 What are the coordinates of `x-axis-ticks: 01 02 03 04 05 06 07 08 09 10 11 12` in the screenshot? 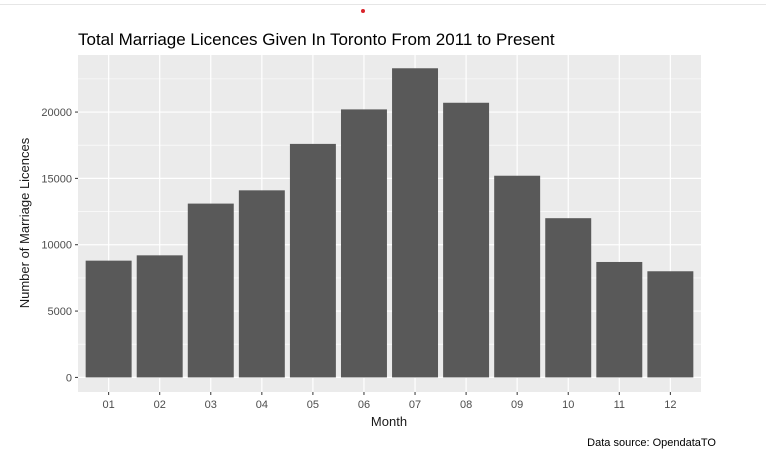 It's located at (389, 401).